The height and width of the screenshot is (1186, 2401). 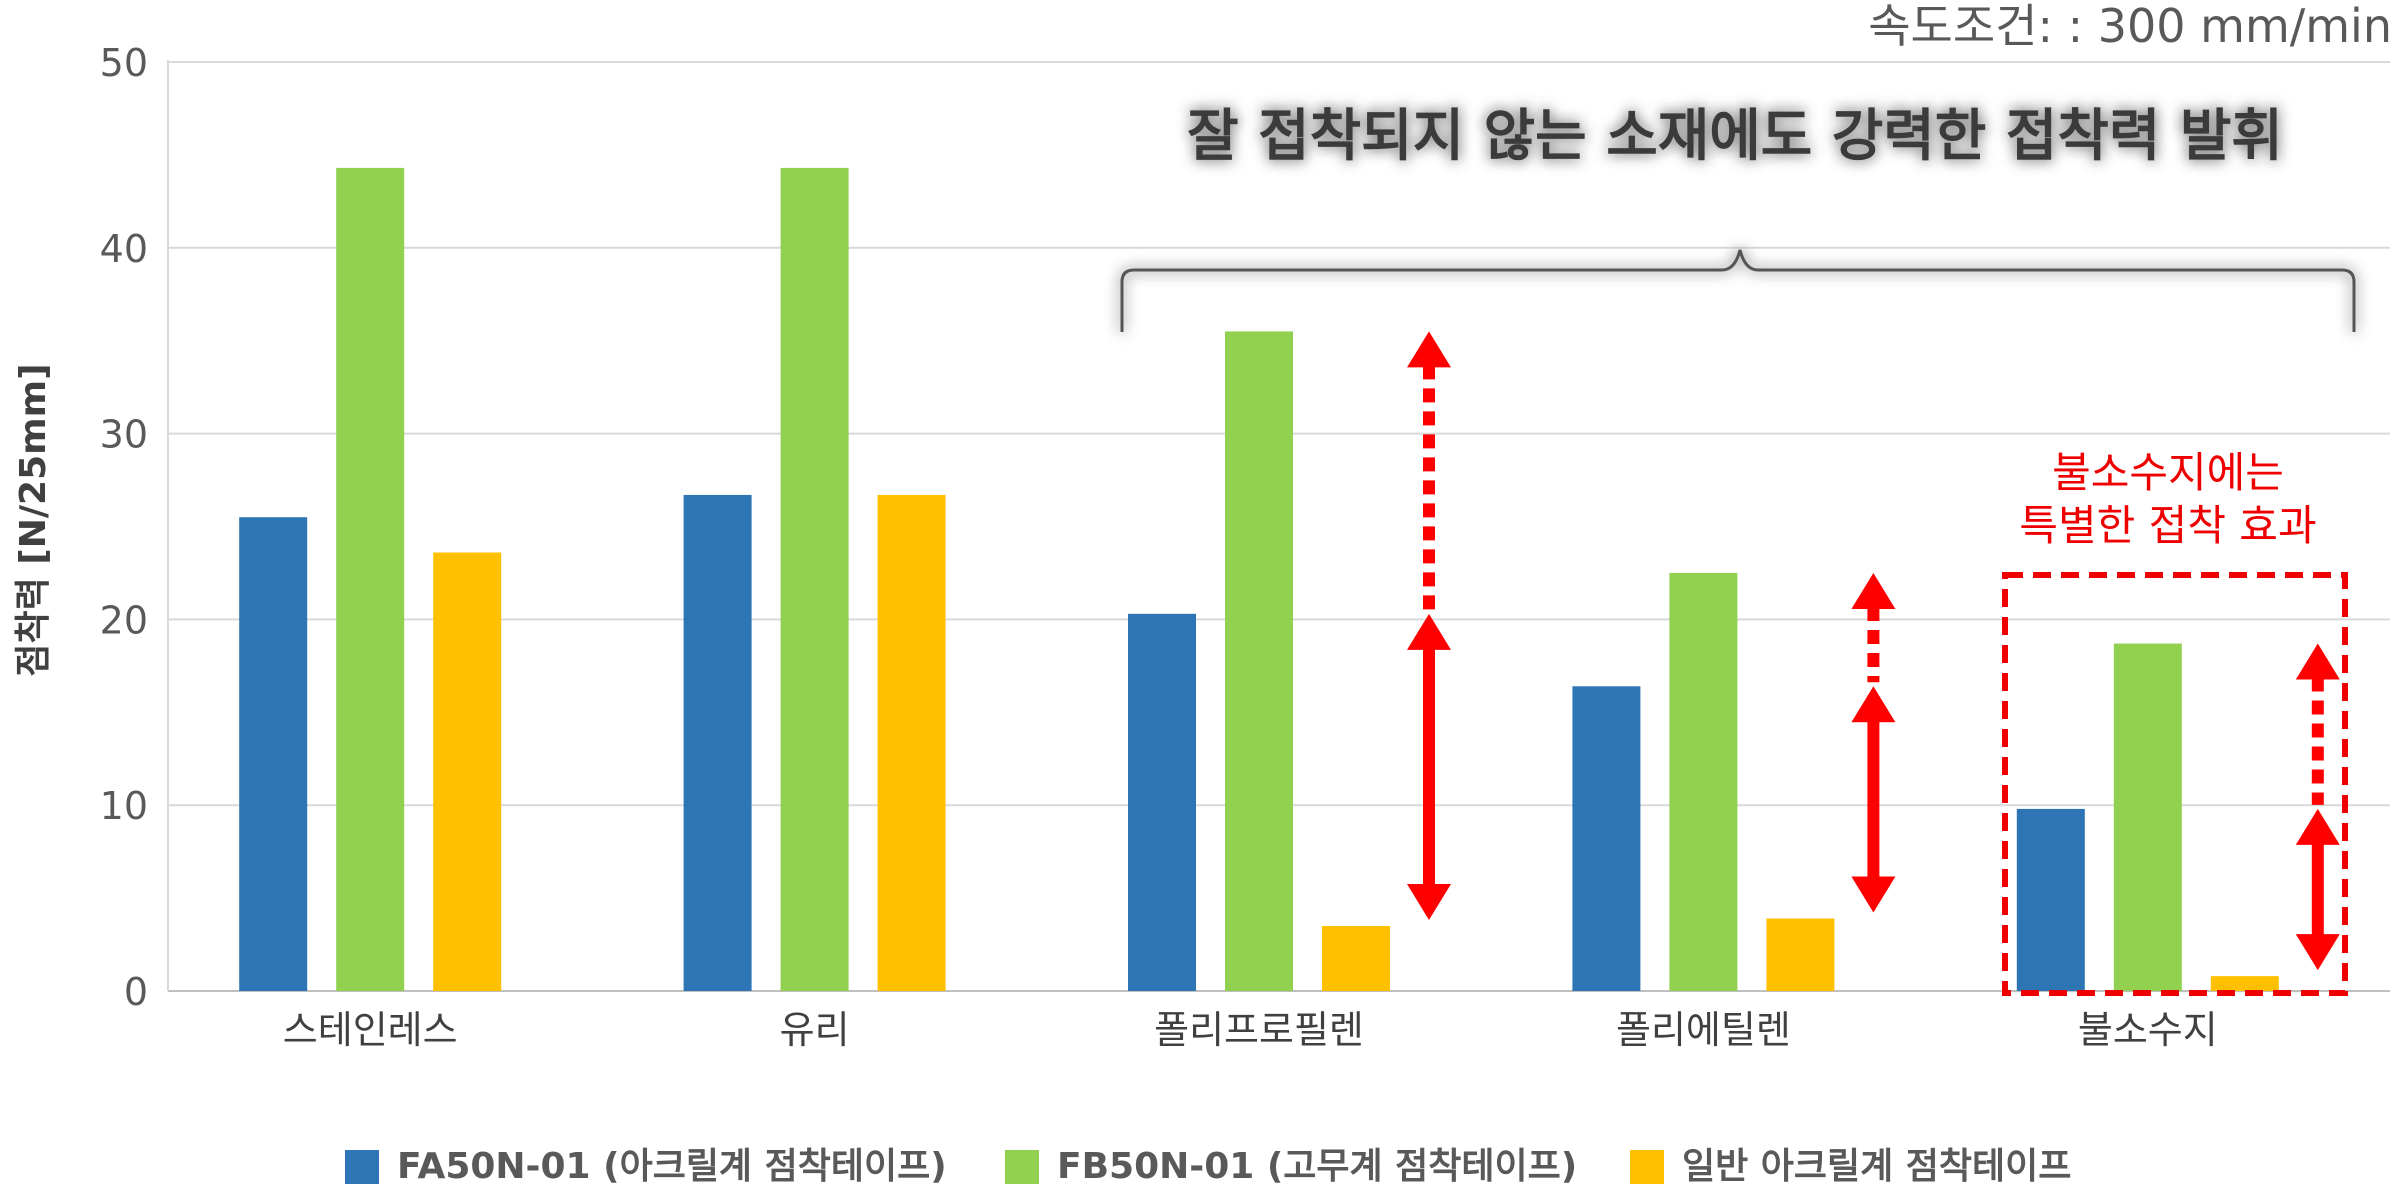 I want to click on x-category-label: 불소수지, so click(x=2148, y=1030).